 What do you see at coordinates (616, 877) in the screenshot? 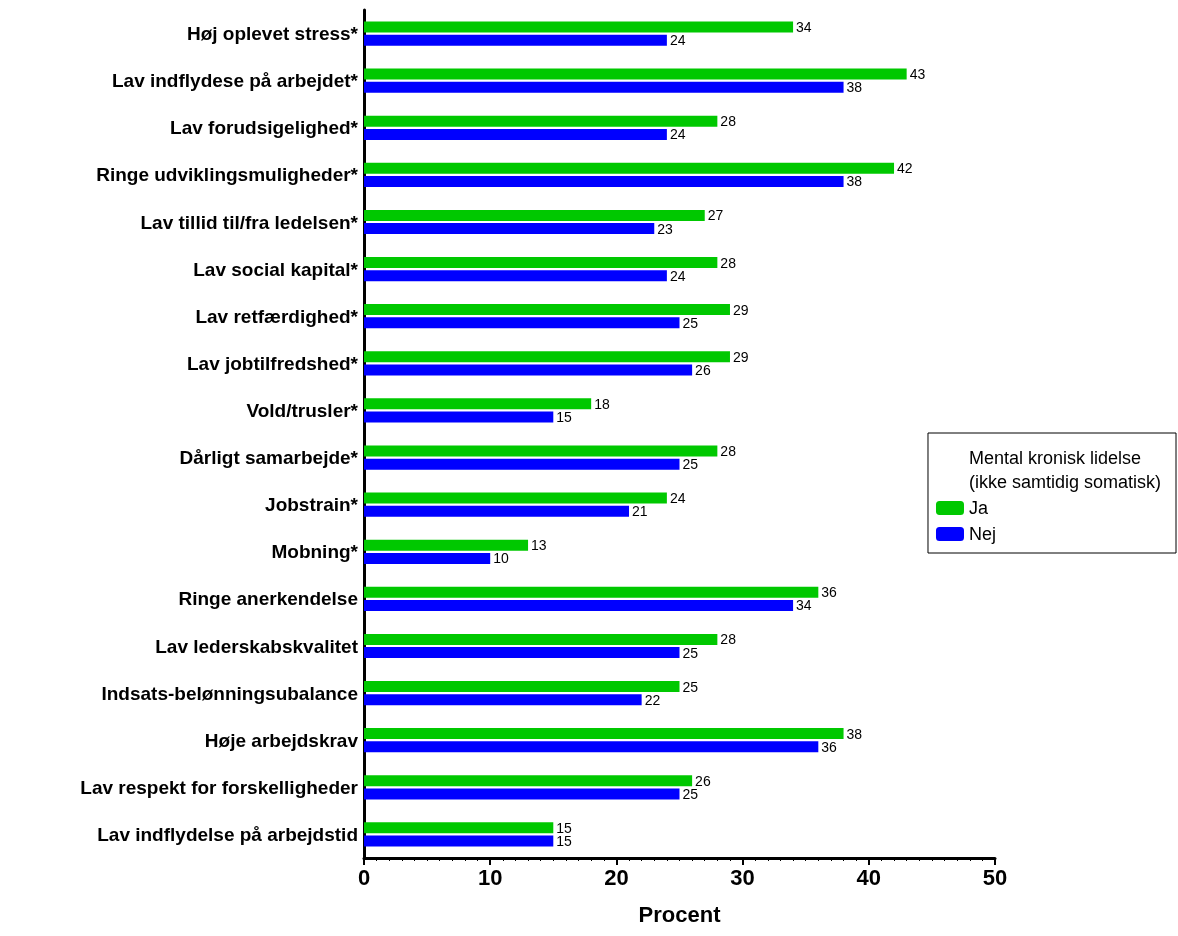
I see `x-tick-label: 20` at bounding box center [616, 877].